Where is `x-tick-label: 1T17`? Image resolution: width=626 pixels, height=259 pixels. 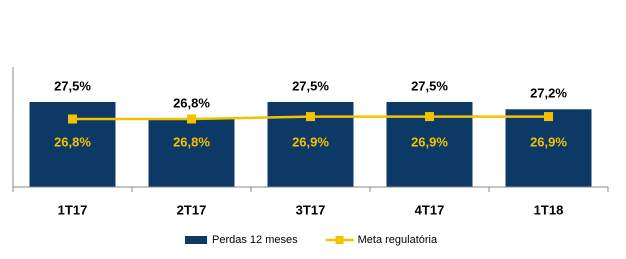 x-tick-label: 1T17 is located at coordinates (73, 209).